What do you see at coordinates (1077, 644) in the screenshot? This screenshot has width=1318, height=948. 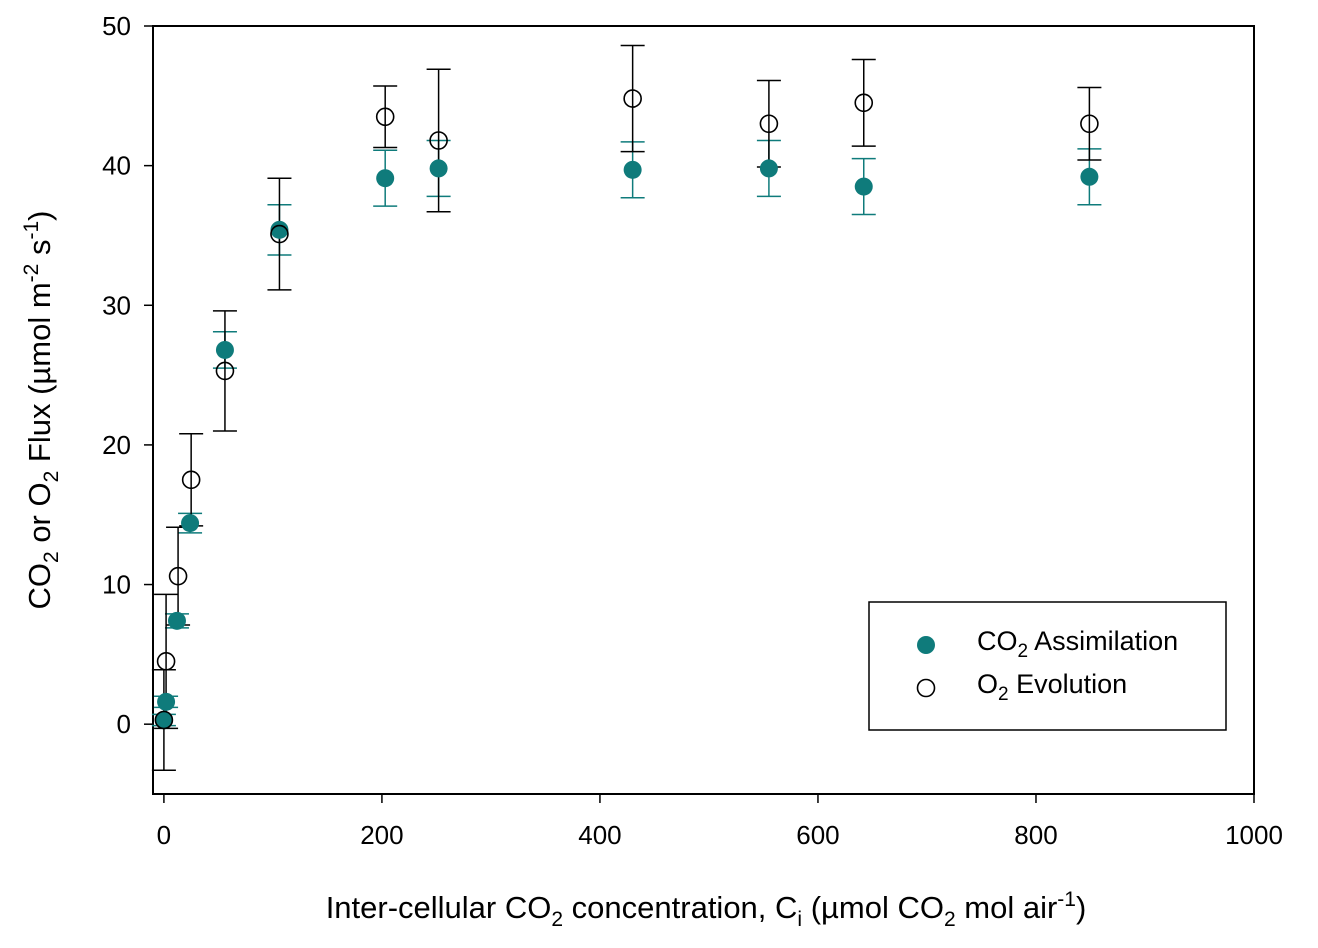 I see `legend-label-co2-assimilation: CO2 Assimilation` at bounding box center [1077, 644].